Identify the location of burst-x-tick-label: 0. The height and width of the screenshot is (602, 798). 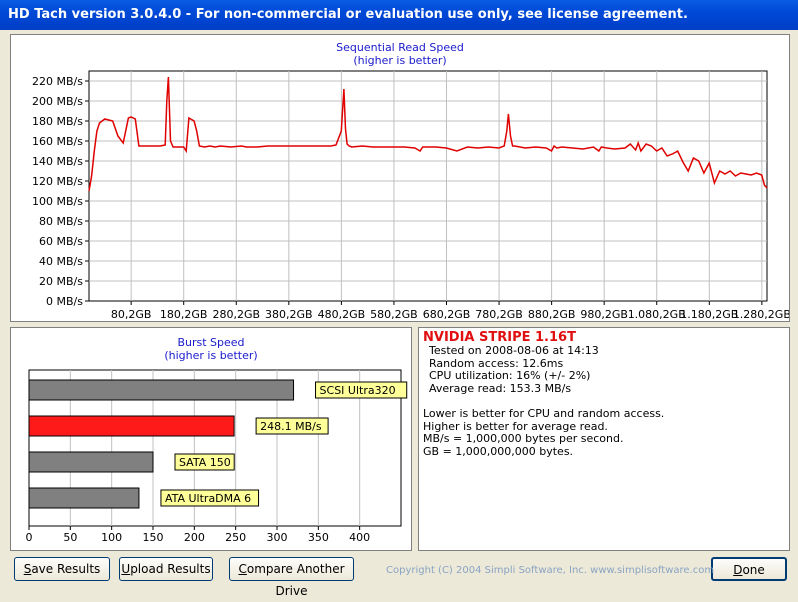
(29, 537).